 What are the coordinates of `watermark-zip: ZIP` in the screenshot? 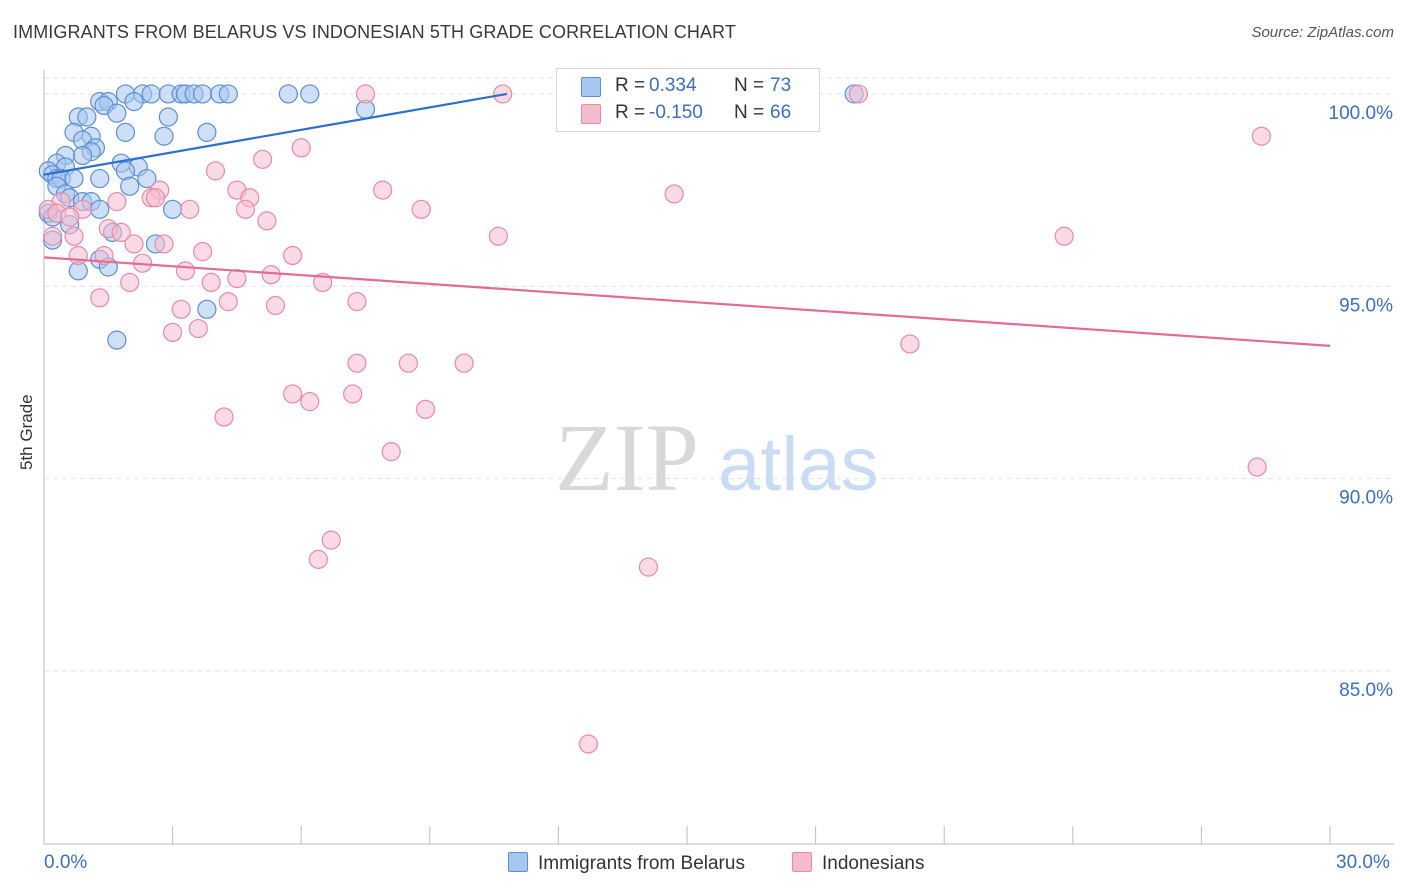 It's located at (627, 457).